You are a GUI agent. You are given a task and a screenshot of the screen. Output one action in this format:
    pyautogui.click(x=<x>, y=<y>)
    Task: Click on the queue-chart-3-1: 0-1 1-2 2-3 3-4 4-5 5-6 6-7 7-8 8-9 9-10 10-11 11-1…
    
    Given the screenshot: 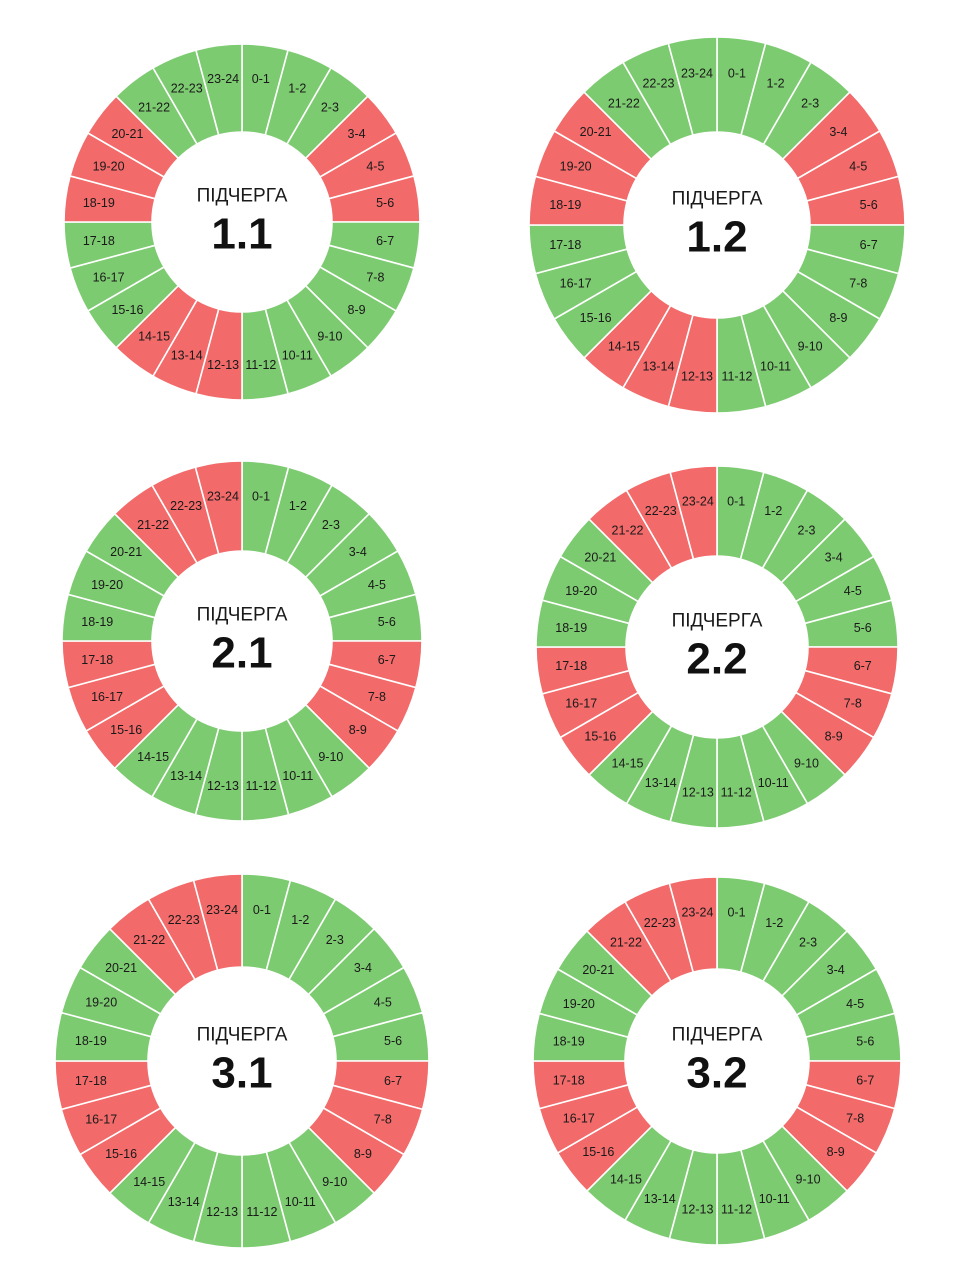 What is the action you would take?
    pyautogui.click(x=242, y=1061)
    